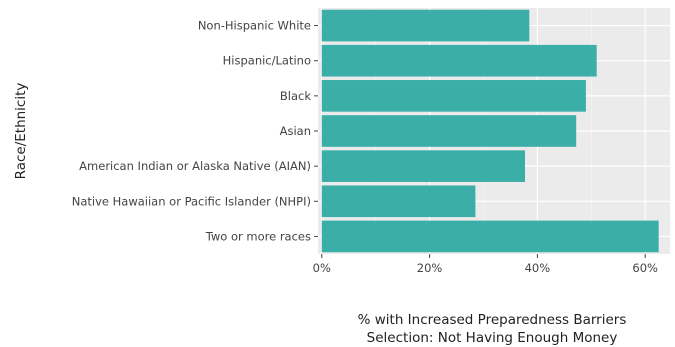  Describe the element at coordinates (430, 268) in the screenshot. I see `x-tick-label: 20%` at that location.